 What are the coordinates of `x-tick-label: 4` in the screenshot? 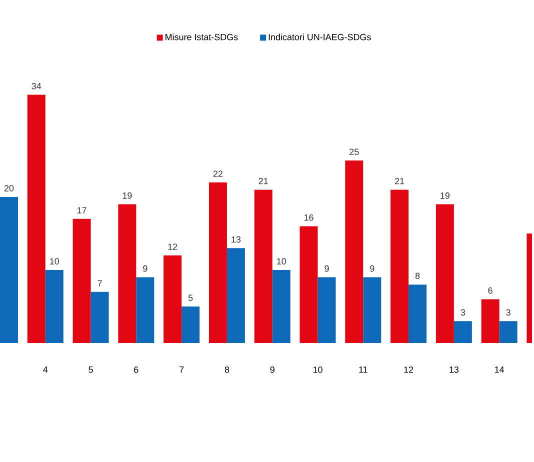 It's located at (45, 369).